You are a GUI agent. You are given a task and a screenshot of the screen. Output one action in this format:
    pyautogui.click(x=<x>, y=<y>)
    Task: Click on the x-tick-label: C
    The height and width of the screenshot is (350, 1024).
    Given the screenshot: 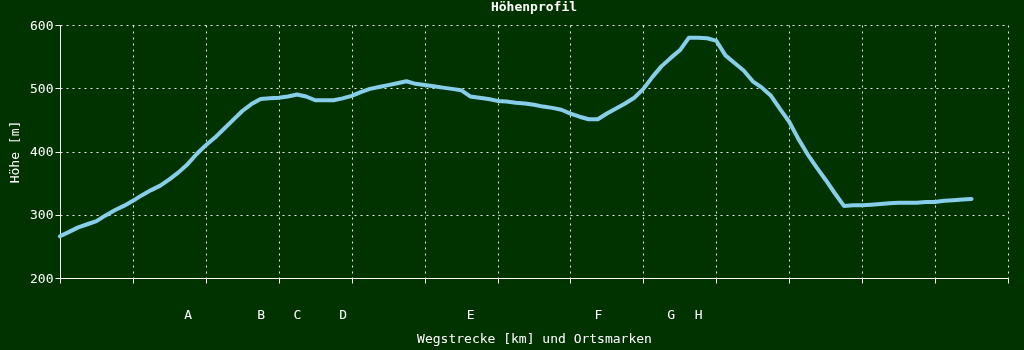 What is the action you would take?
    pyautogui.click(x=297, y=314)
    